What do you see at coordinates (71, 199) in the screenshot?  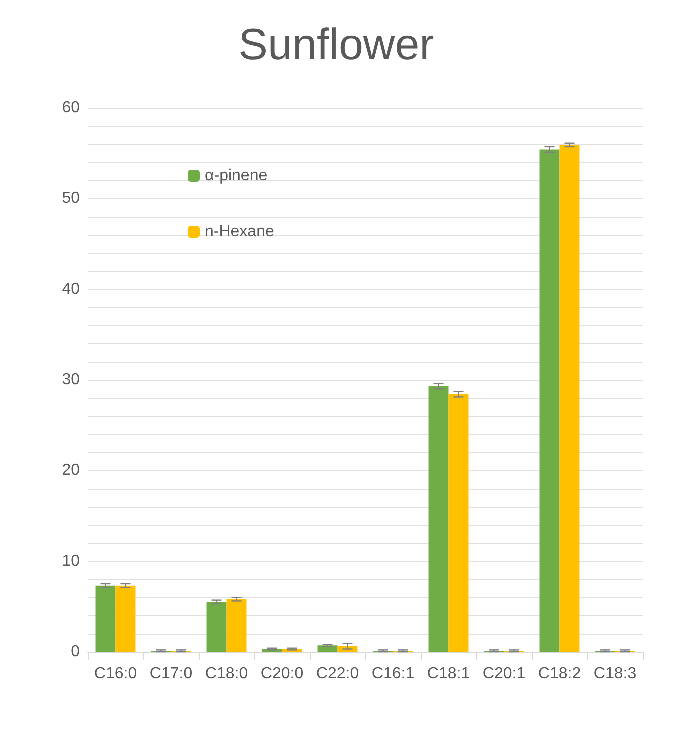 I see `y-tick-label: 50` at bounding box center [71, 199].